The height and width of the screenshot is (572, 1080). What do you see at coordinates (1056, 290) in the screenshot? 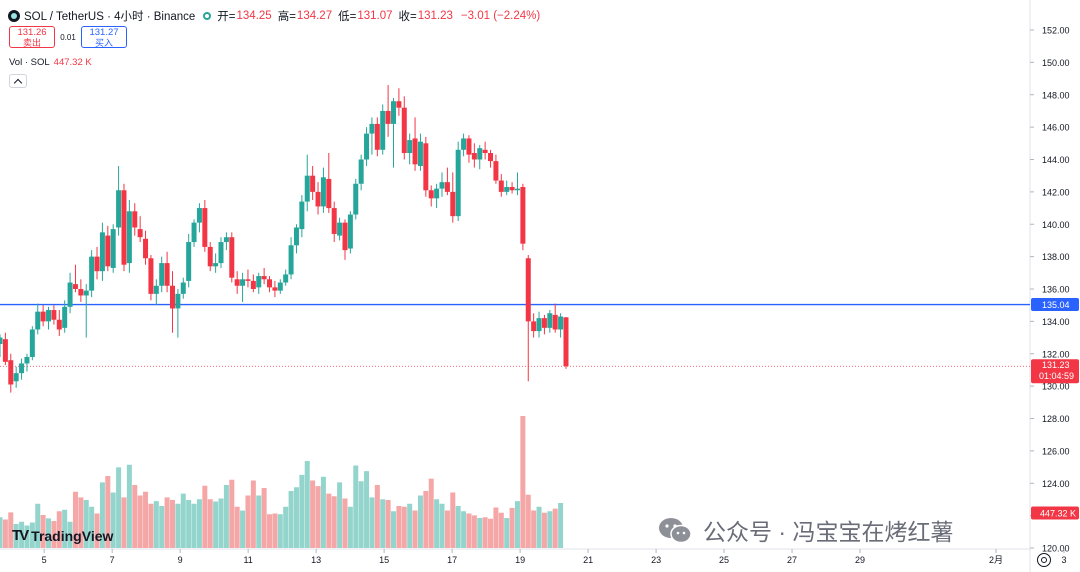
I see `price-tick-label: 136.00` at bounding box center [1056, 290].